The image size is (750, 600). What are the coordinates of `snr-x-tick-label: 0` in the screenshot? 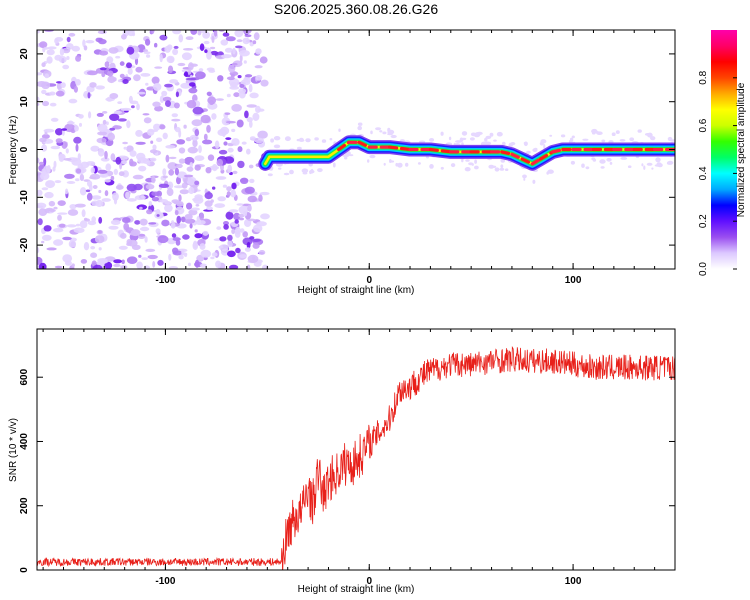 It's located at (369, 581).